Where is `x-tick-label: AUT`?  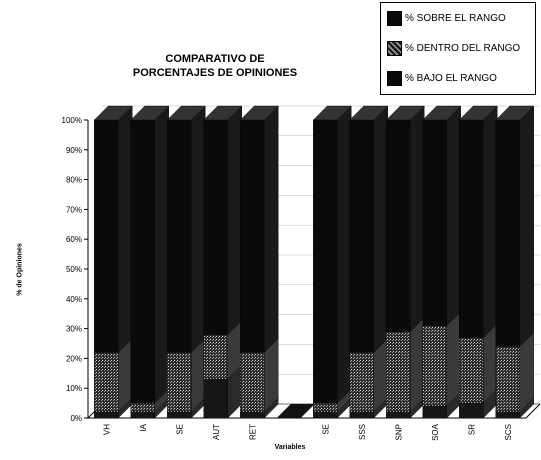
x-tick-label: AUT is located at coordinates (216, 432).